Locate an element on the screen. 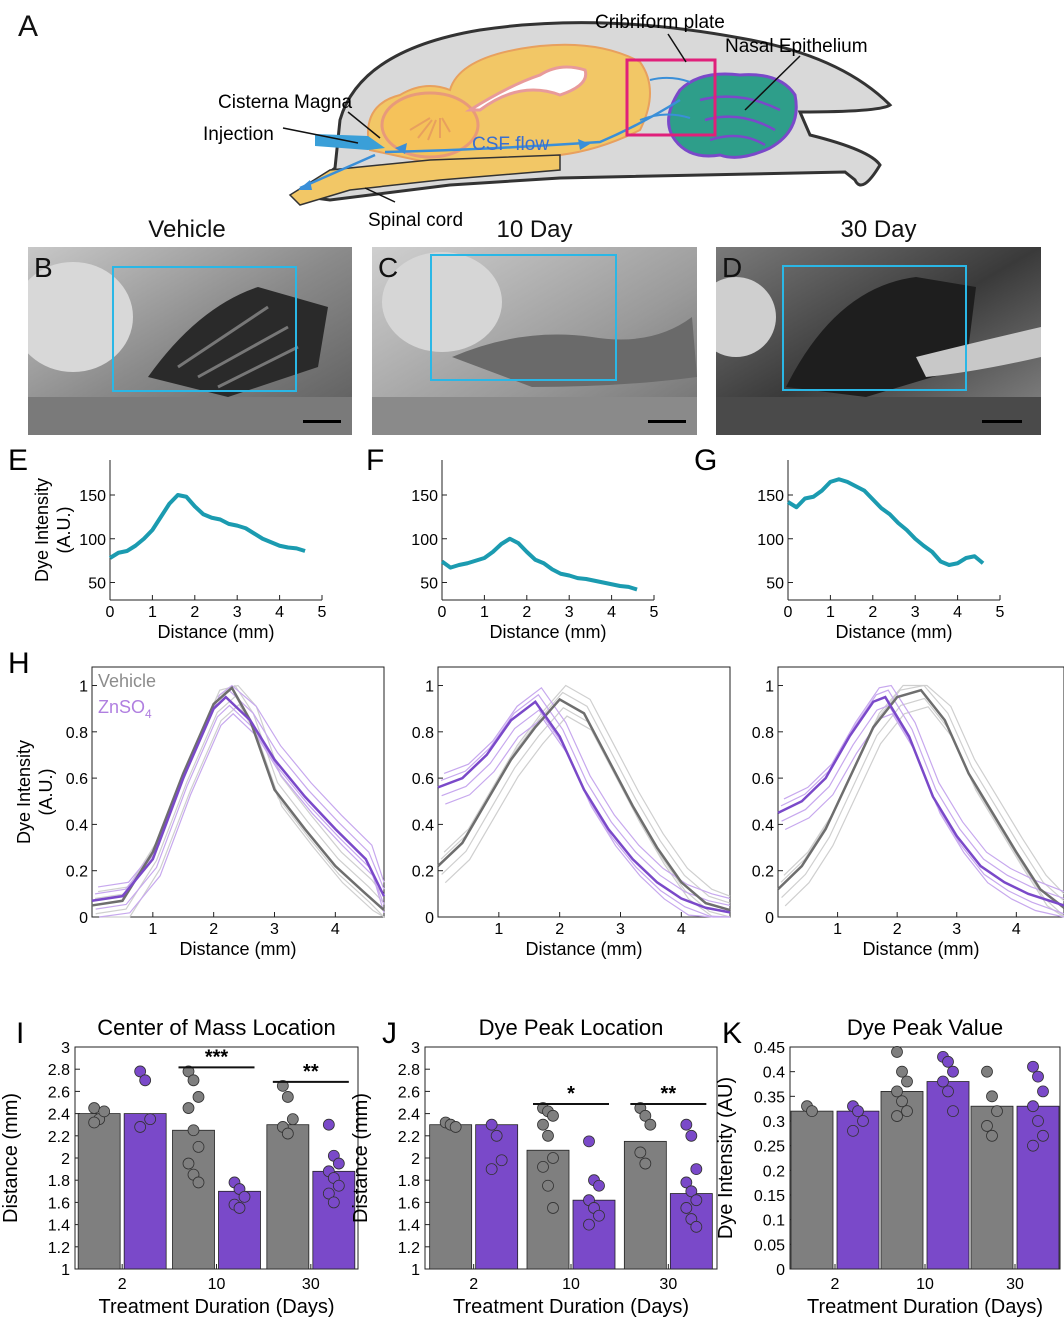  label-nasal-epithelium: Nasal Epithelium is located at coordinates (796, 46).